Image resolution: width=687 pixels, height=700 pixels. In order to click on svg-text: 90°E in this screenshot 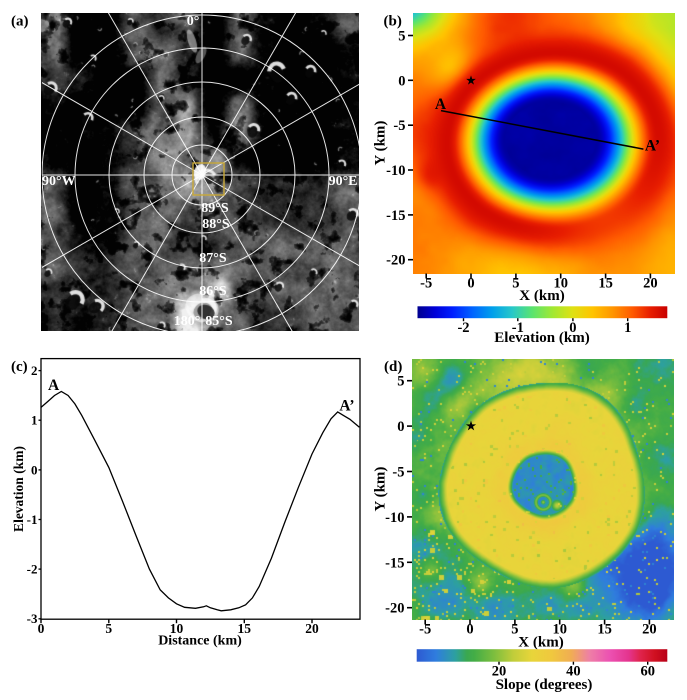, I will do `click(343, 181)`.